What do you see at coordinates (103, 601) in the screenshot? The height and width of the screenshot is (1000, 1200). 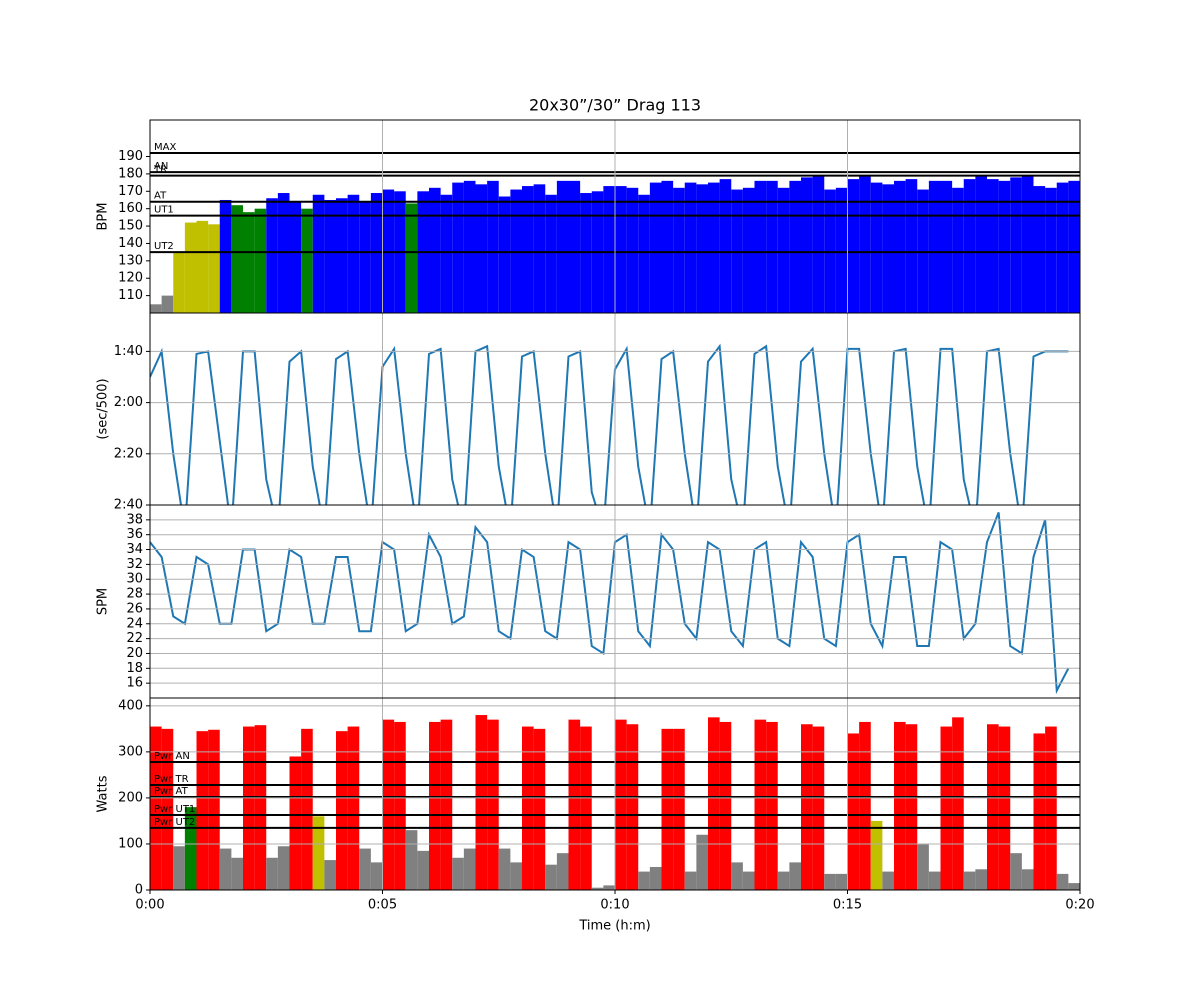 I see `y-axis-label: SPM` at bounding box center [103, 601].